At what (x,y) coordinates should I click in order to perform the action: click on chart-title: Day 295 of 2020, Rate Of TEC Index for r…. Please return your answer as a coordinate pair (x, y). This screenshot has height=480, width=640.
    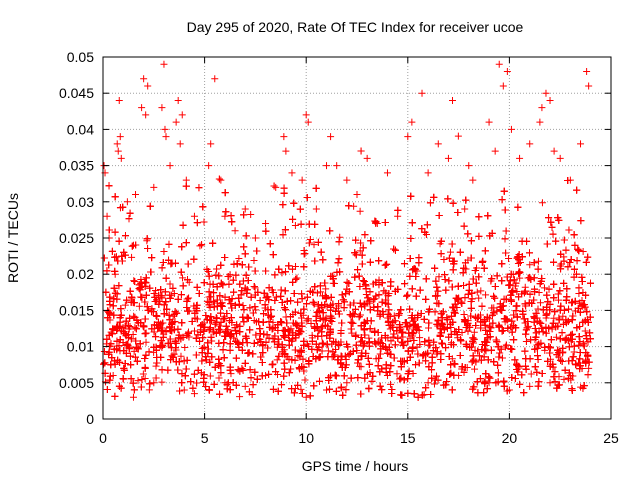
    Looking at the image, I should click on (355, 27).